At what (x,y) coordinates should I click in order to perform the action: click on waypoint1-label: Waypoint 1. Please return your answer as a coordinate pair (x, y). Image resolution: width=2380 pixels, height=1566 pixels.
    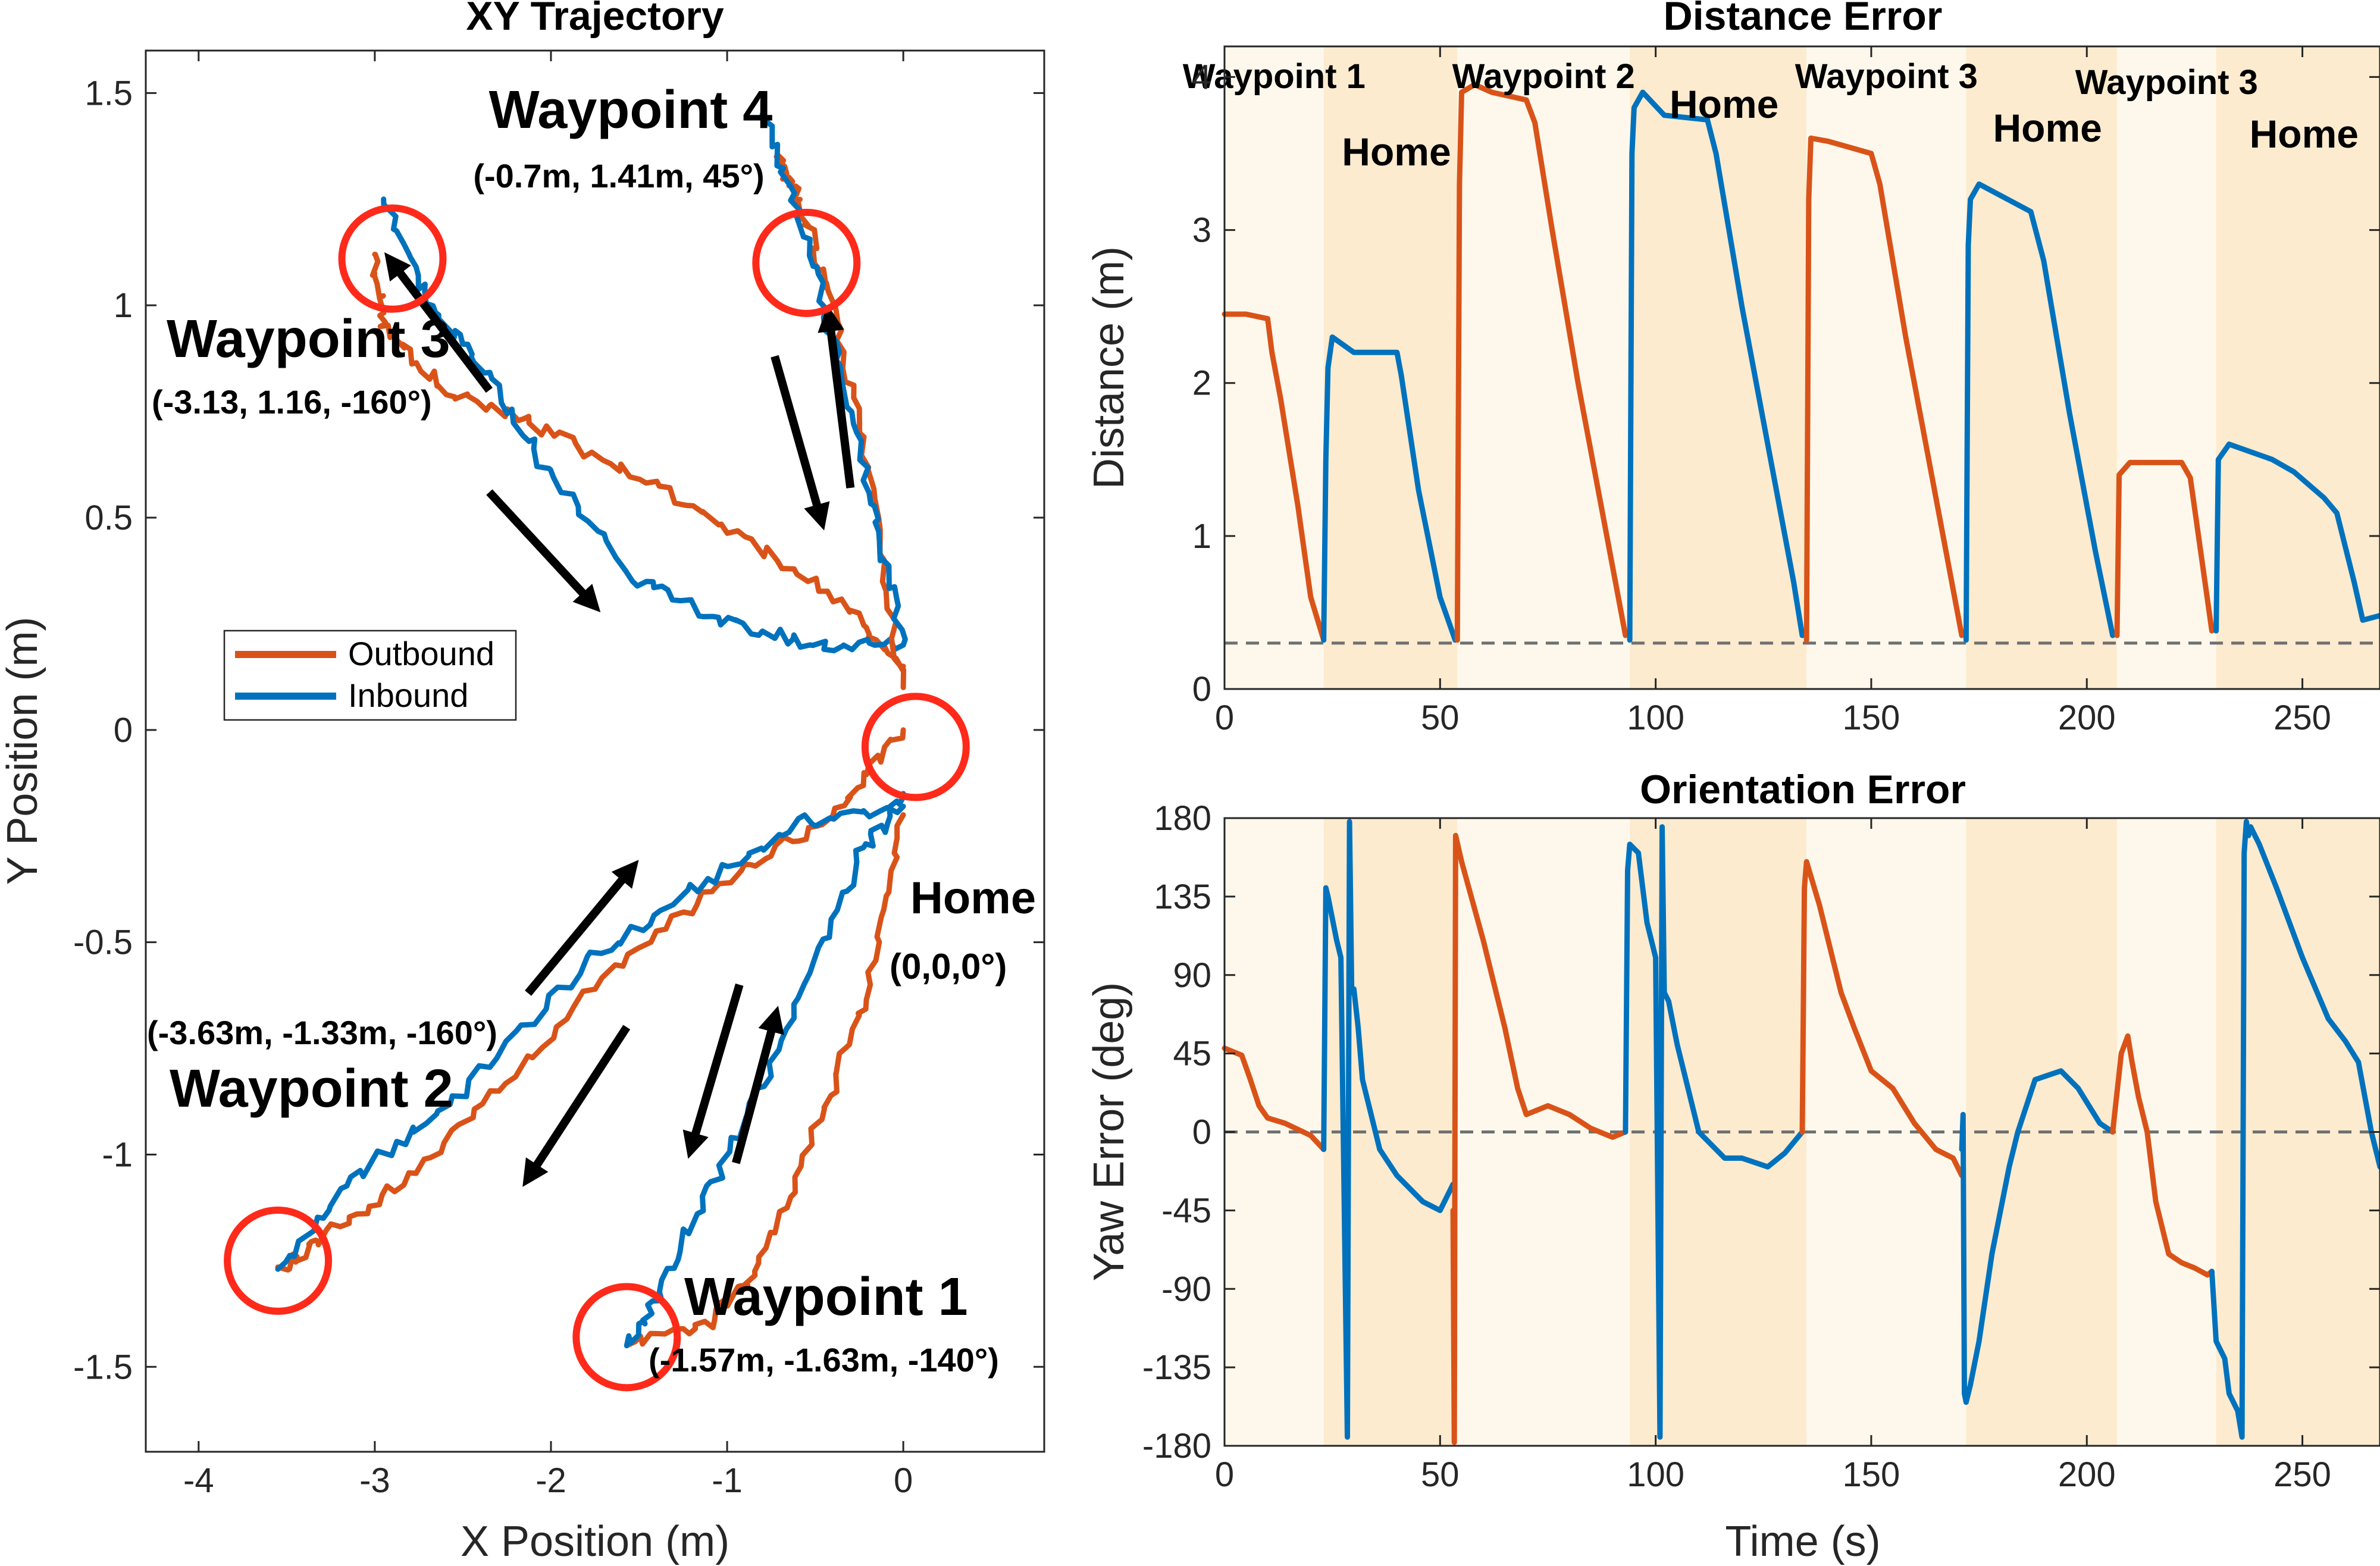
    Looking at the image, I should click on (826, 1297).